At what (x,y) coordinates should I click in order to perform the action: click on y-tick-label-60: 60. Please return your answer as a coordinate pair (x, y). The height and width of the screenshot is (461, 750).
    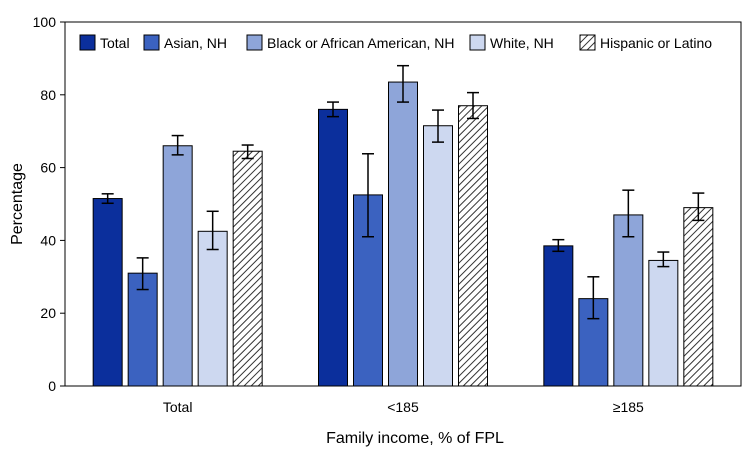
    Looking at the image, I should click on (48, 168).